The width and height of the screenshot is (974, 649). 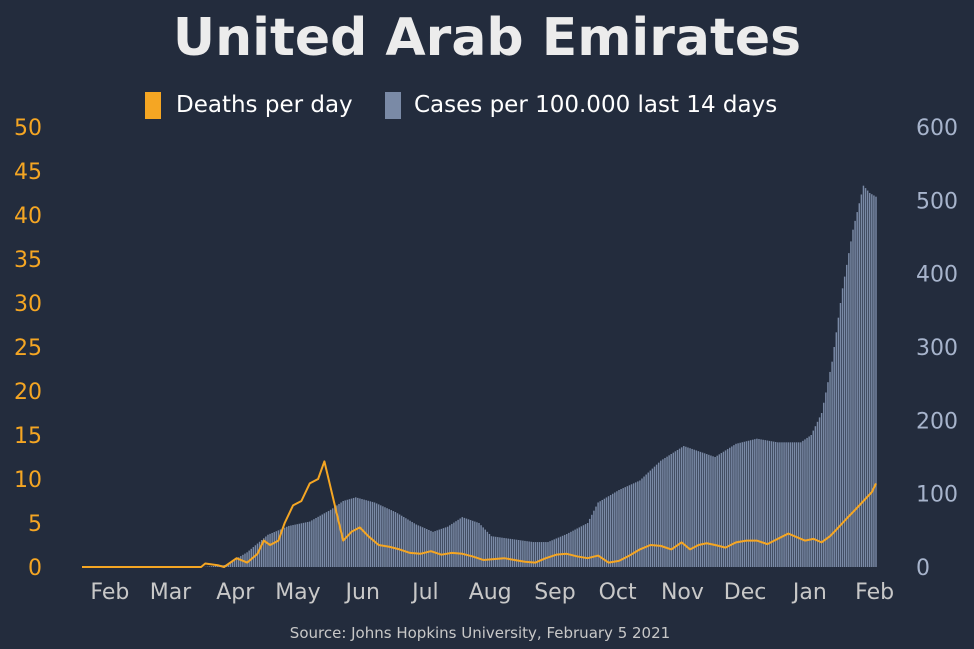 What do you see at coordinates (35, 568) in the screenshot?
I see `y-left-tick-label: 0` at bounding box center [35, 568].